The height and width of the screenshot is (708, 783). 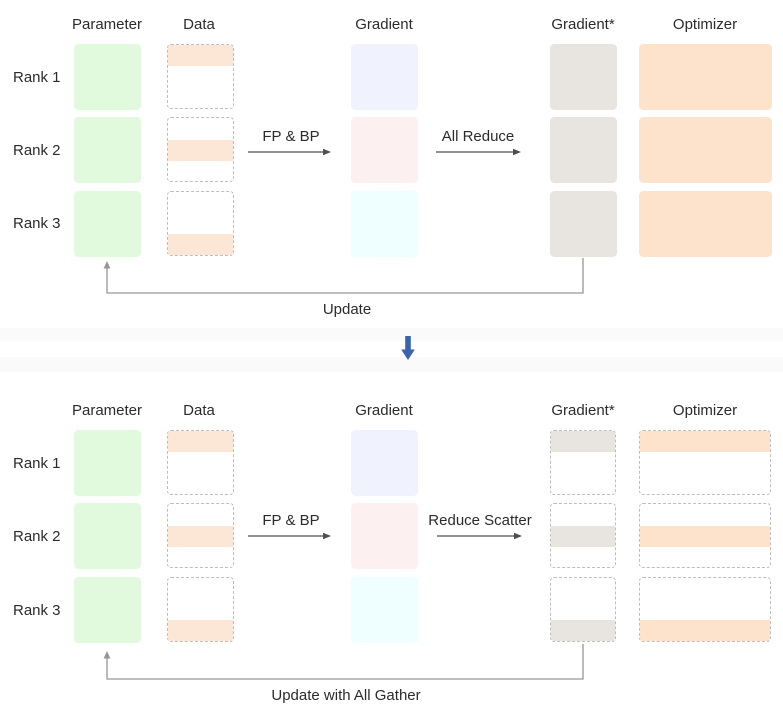 What do you see at coordinates (37, 223) in the screenshot?
I see `top-rank-3-label: Rank 3` at bounding box center [37, 223].